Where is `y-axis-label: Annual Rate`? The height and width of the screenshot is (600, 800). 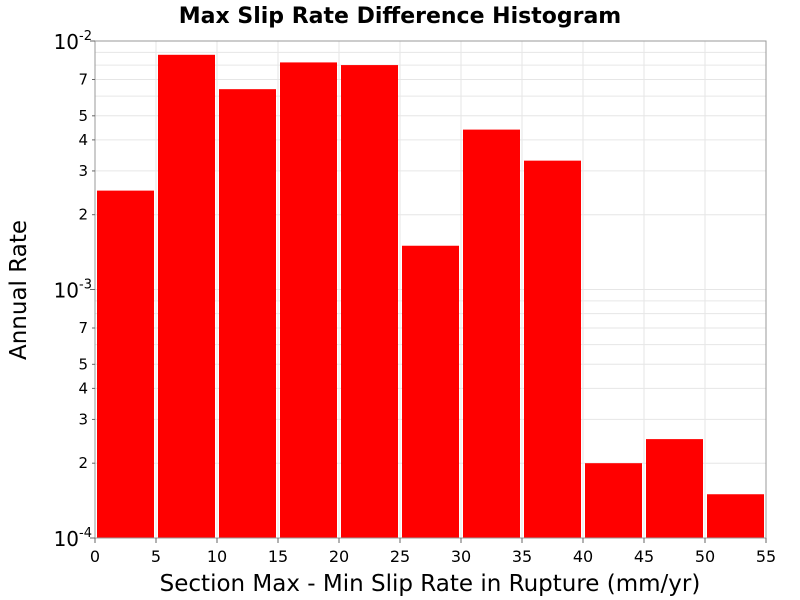
y-axis-label: Annual Rate is located at coordinates (19, 290).